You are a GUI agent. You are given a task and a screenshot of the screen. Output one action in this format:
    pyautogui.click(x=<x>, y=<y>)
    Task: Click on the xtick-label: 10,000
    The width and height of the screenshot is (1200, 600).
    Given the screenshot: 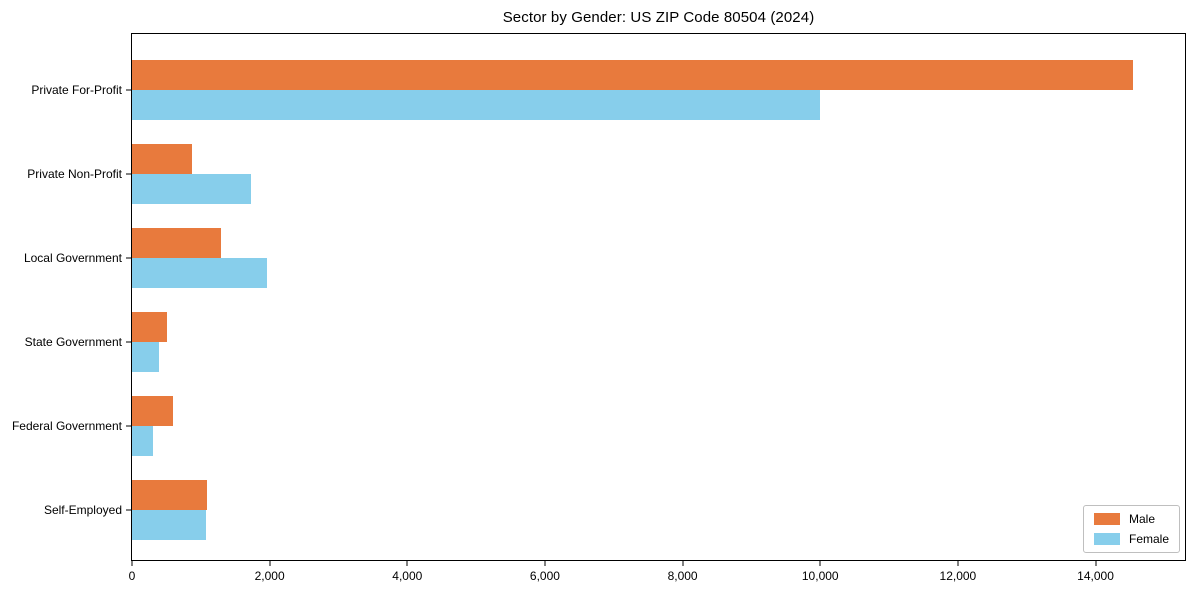 What is the action you would take?
    pyautogui.click(x=820, y=576)
    